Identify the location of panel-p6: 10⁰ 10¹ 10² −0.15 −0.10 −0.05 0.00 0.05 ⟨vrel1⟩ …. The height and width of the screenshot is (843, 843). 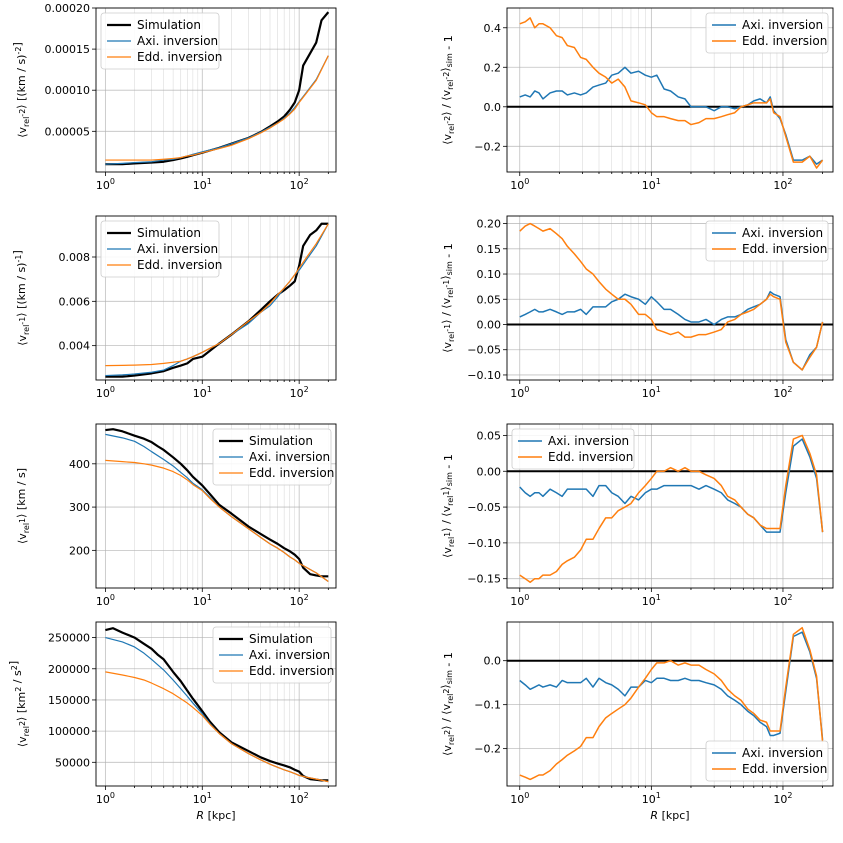
(636, 515).